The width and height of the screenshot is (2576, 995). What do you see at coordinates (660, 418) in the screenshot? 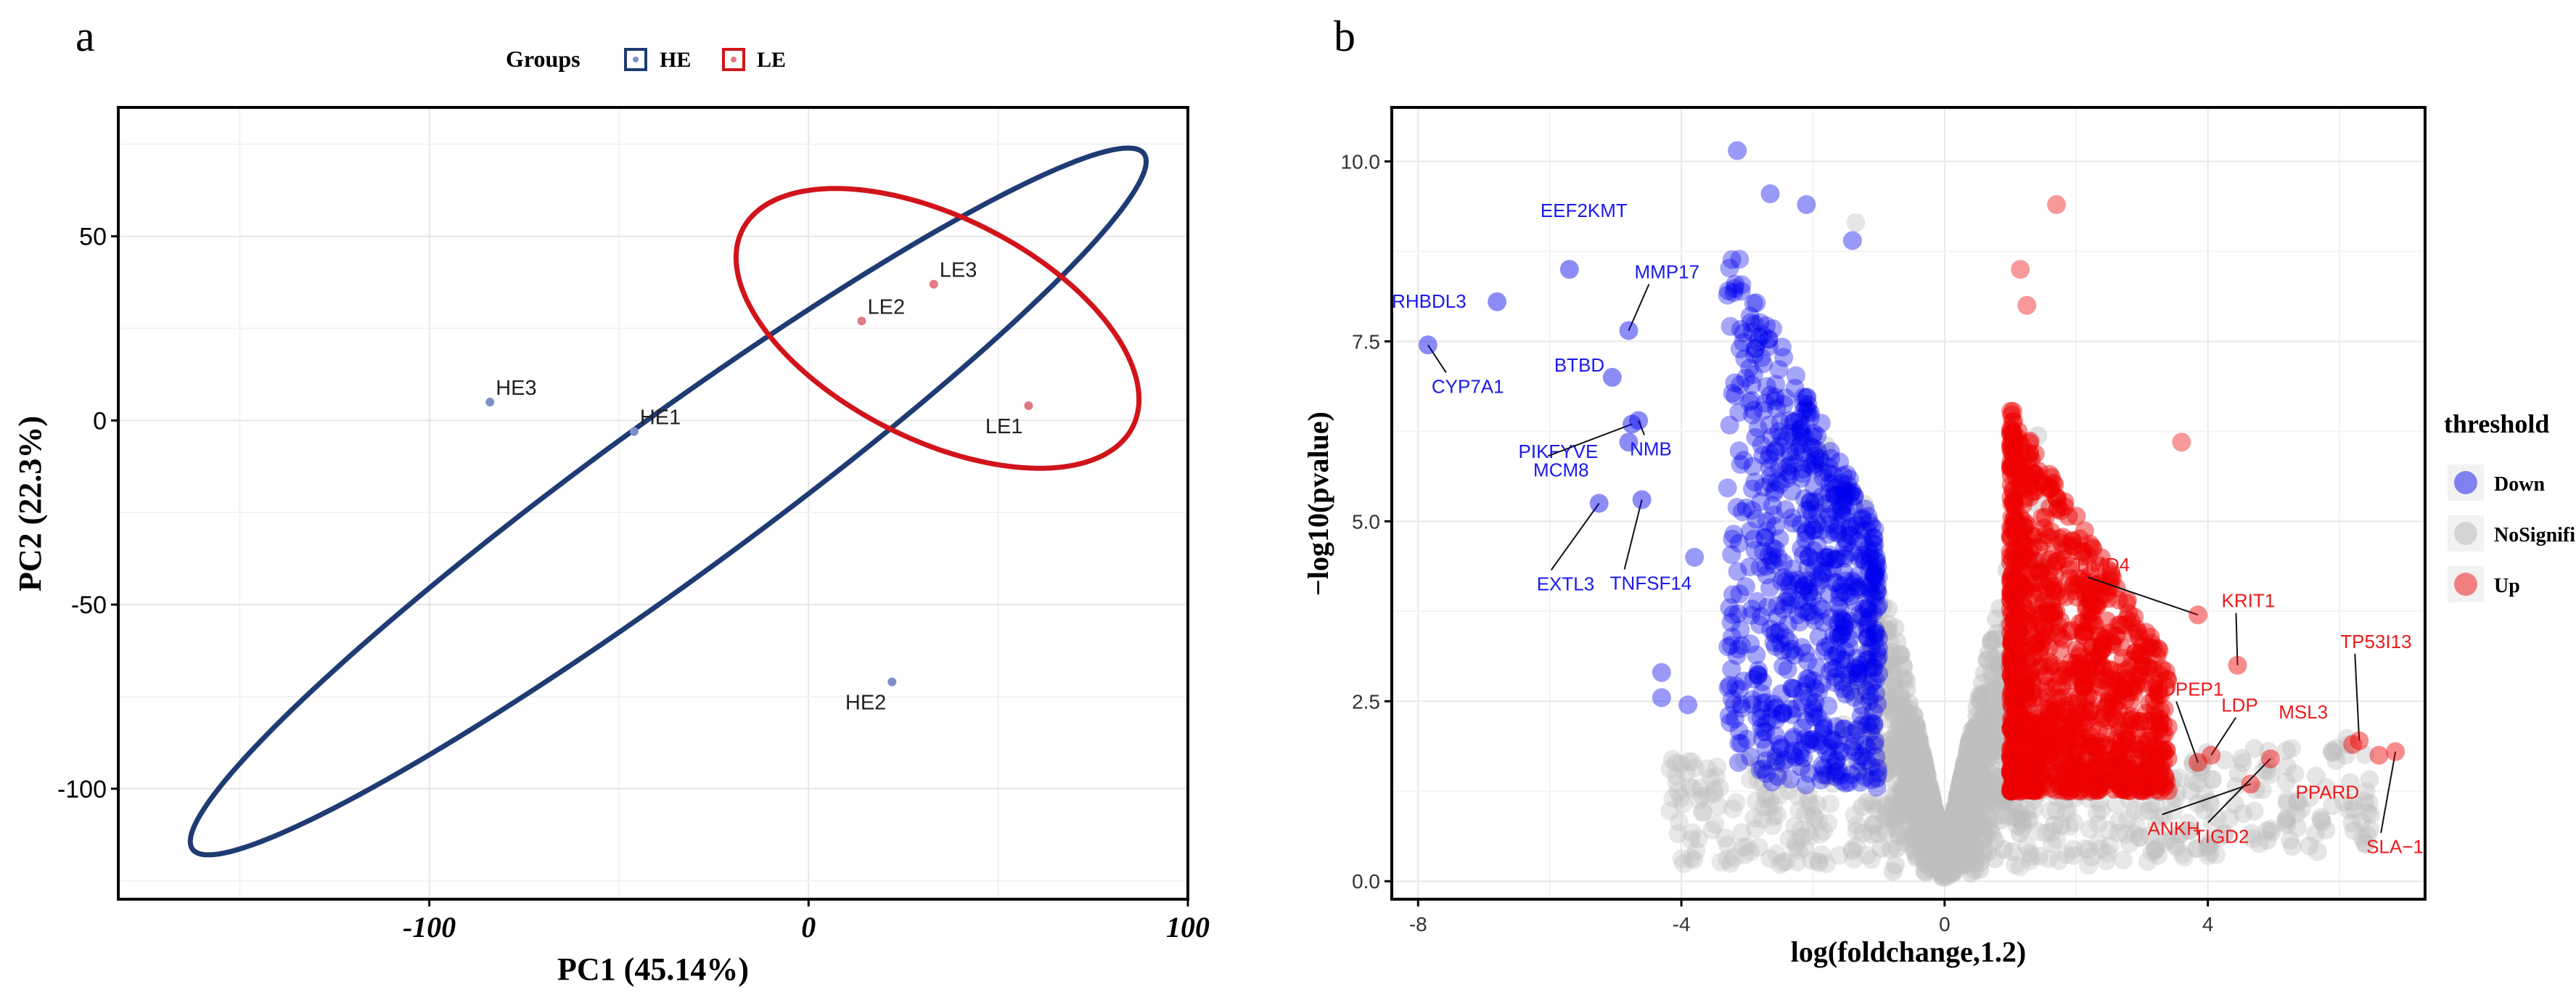
I see `pca-point-label: HE1` at bounding box center [660, 418].